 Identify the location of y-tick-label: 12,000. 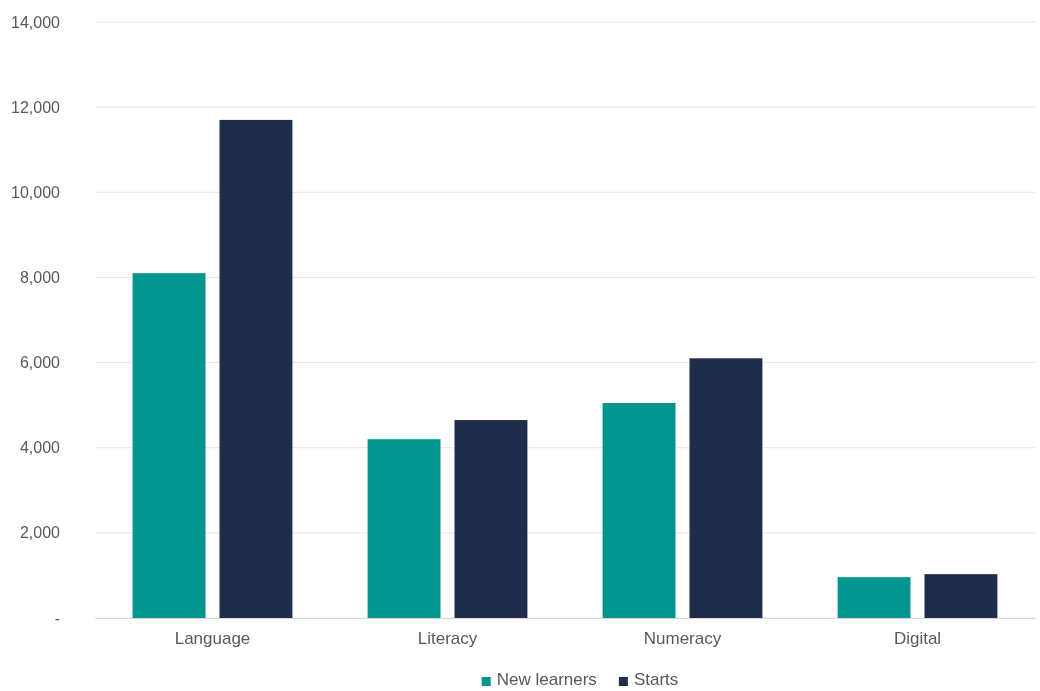
(36, 107).